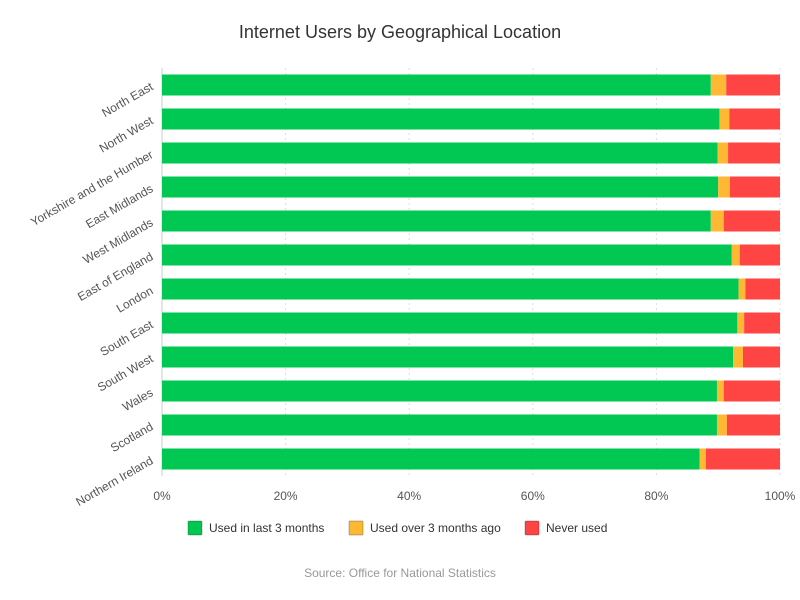 The height and width of the screenshot is (600, 800). I want to click on legend-item: Used in last 3 months, so click(255, 528).